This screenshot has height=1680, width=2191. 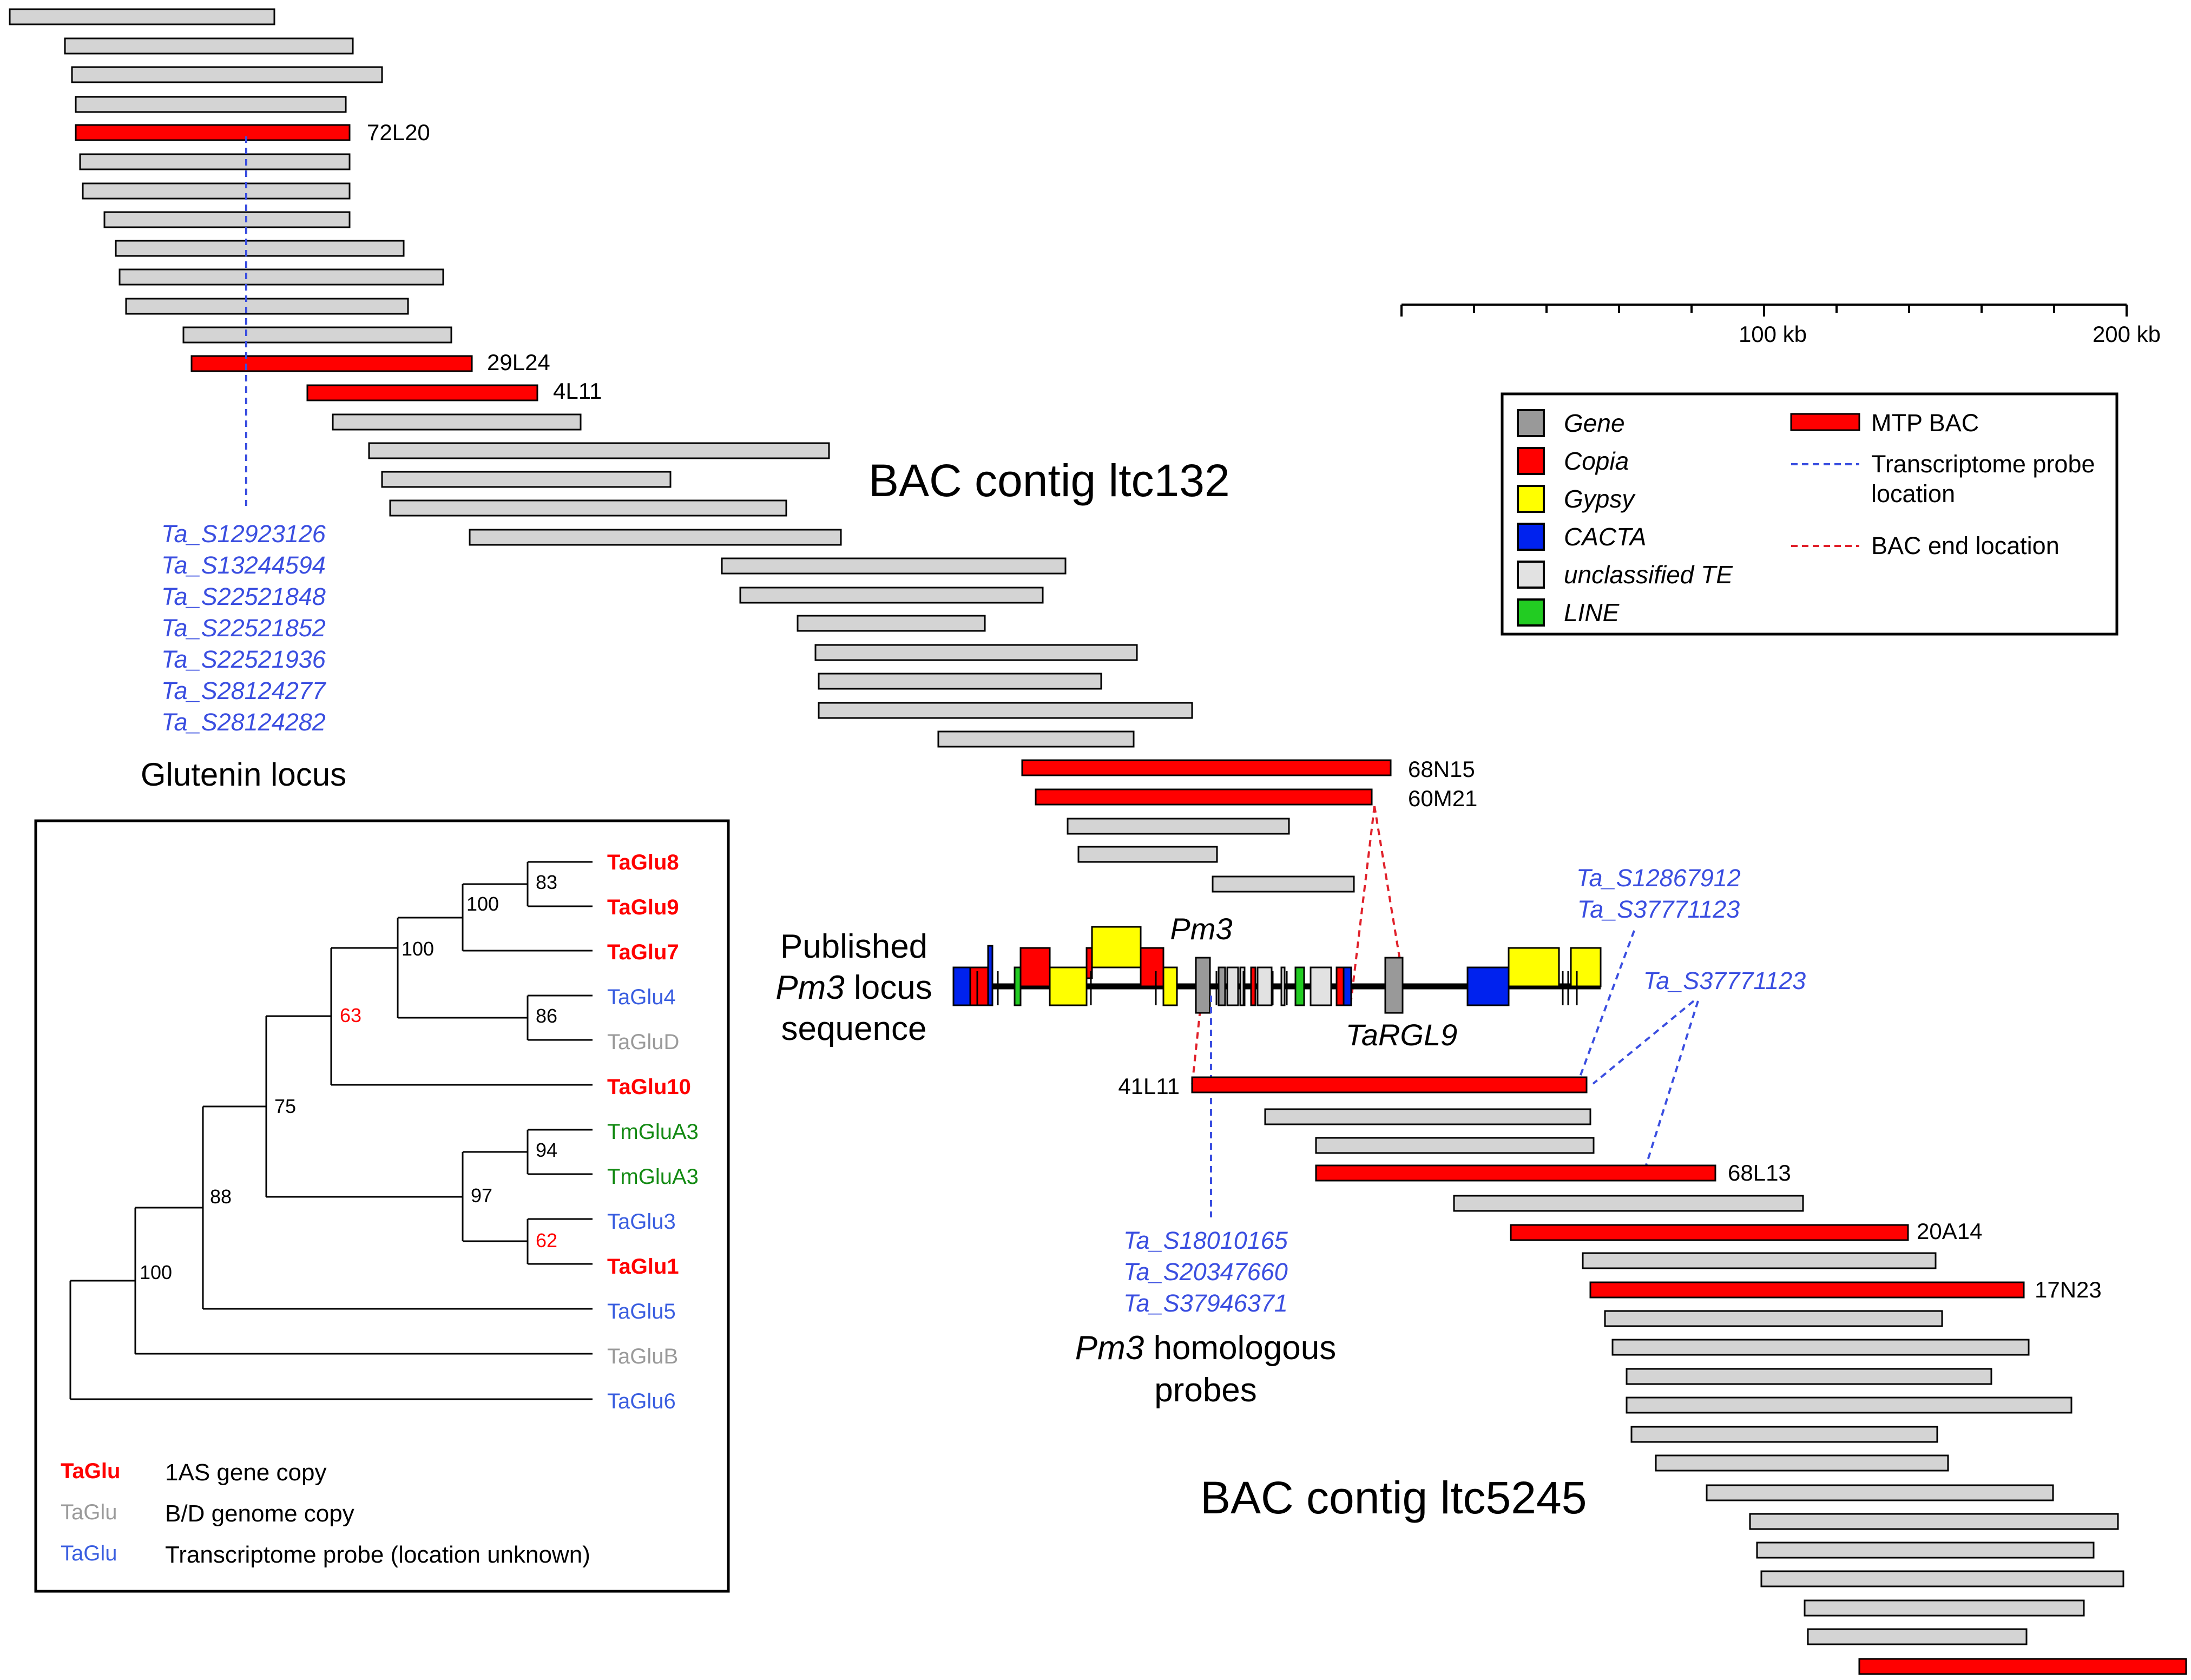 I want to click on tree-leaf-label: TaGlu8, so click(x=643, y=862).